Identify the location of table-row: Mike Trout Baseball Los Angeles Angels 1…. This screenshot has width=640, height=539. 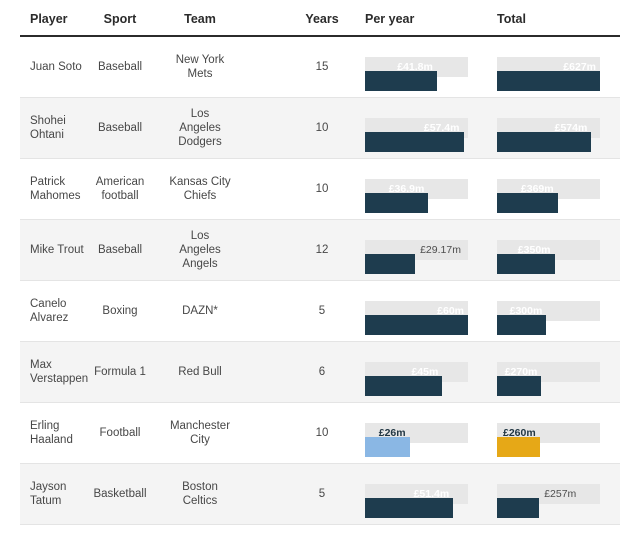
(320, 250).